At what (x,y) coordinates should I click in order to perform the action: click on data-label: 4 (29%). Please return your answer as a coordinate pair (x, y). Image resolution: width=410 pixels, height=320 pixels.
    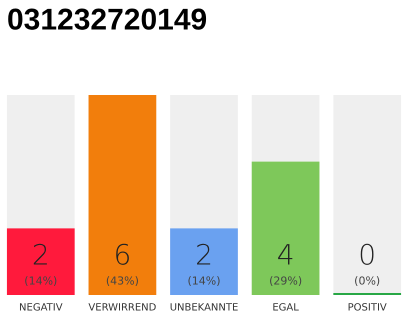
    Looking at the image, I should click on (285, 263).